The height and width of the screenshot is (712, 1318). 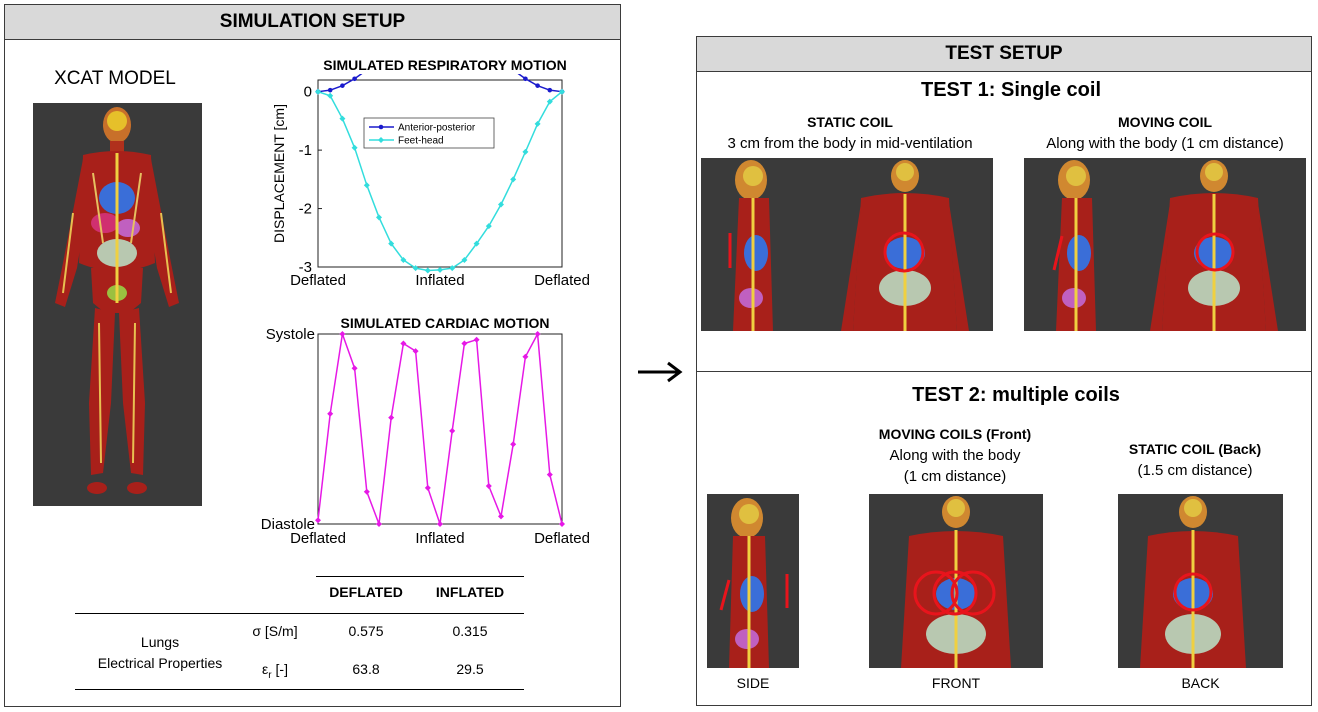 I want to click on front-coil-right, so click(x=973, y=593).